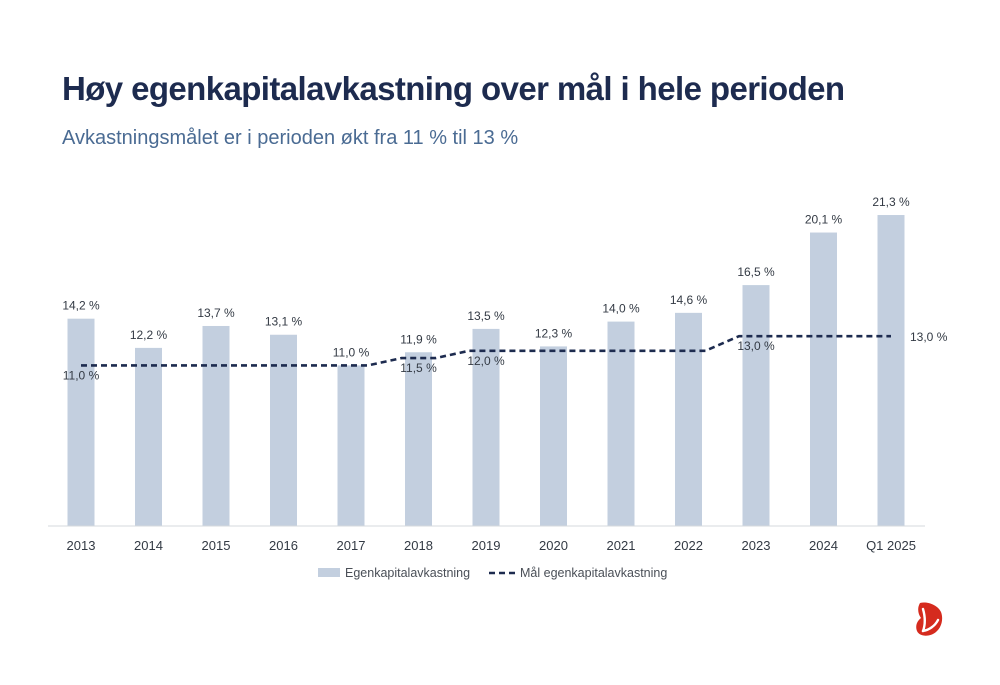 The width and height of the screenshot is (1000, 685). Describe the element at coordinates (486, 316) in the screenshot. I see `bar-value-label: 13,5 %` at that location.